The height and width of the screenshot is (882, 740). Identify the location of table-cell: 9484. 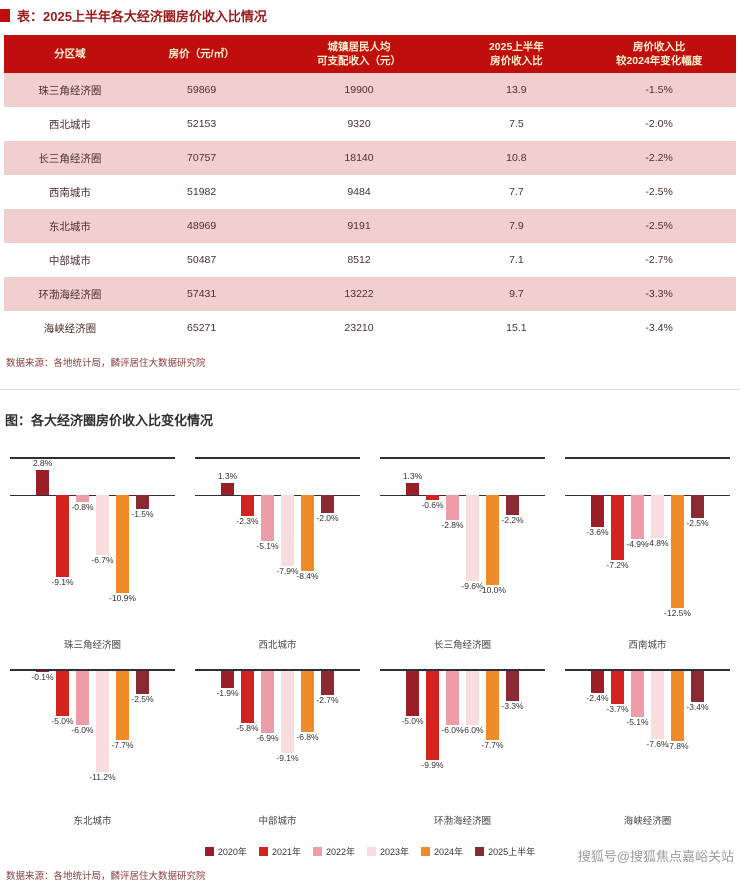
(359, 192).